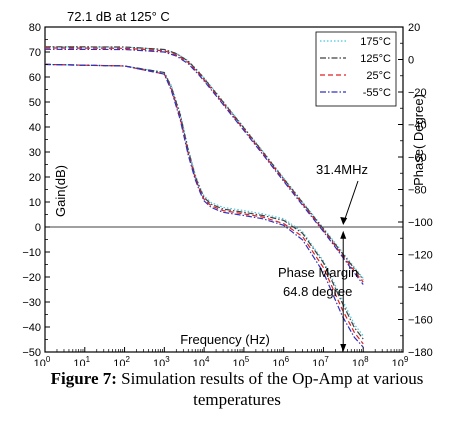 The width and height of the screenshot is (474, 422). What do you see at coordinates (31, 253) in the screenshot?
I see `left-tick-label: −10` at bounding box center [31, 253].